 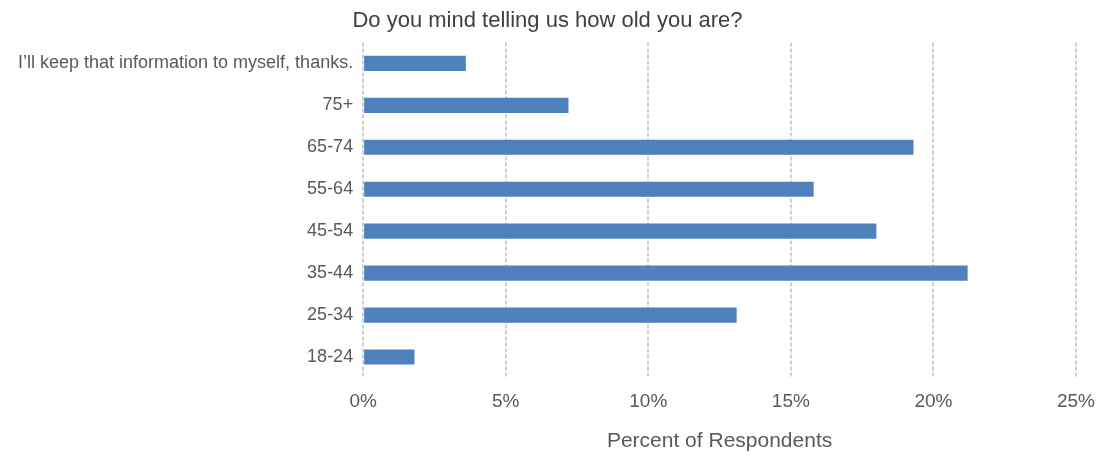 I want to click on y-tick-label: I’ll keep that information to myself, thanks., so click(x=186, y=62).